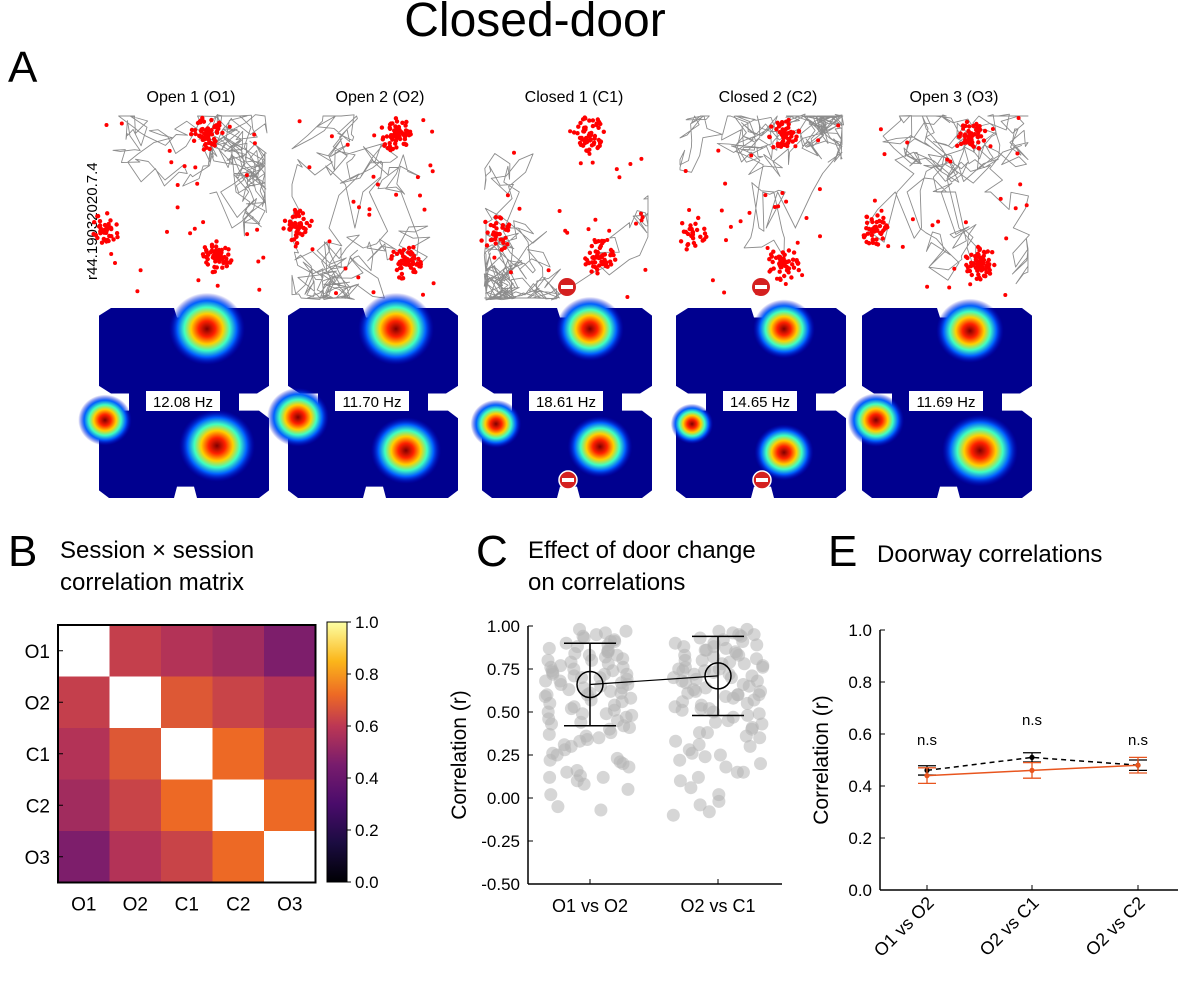  Describe the element at coordinates (503, 669) in the screenshot. I see `y-tick-label: 0.75` at that location.